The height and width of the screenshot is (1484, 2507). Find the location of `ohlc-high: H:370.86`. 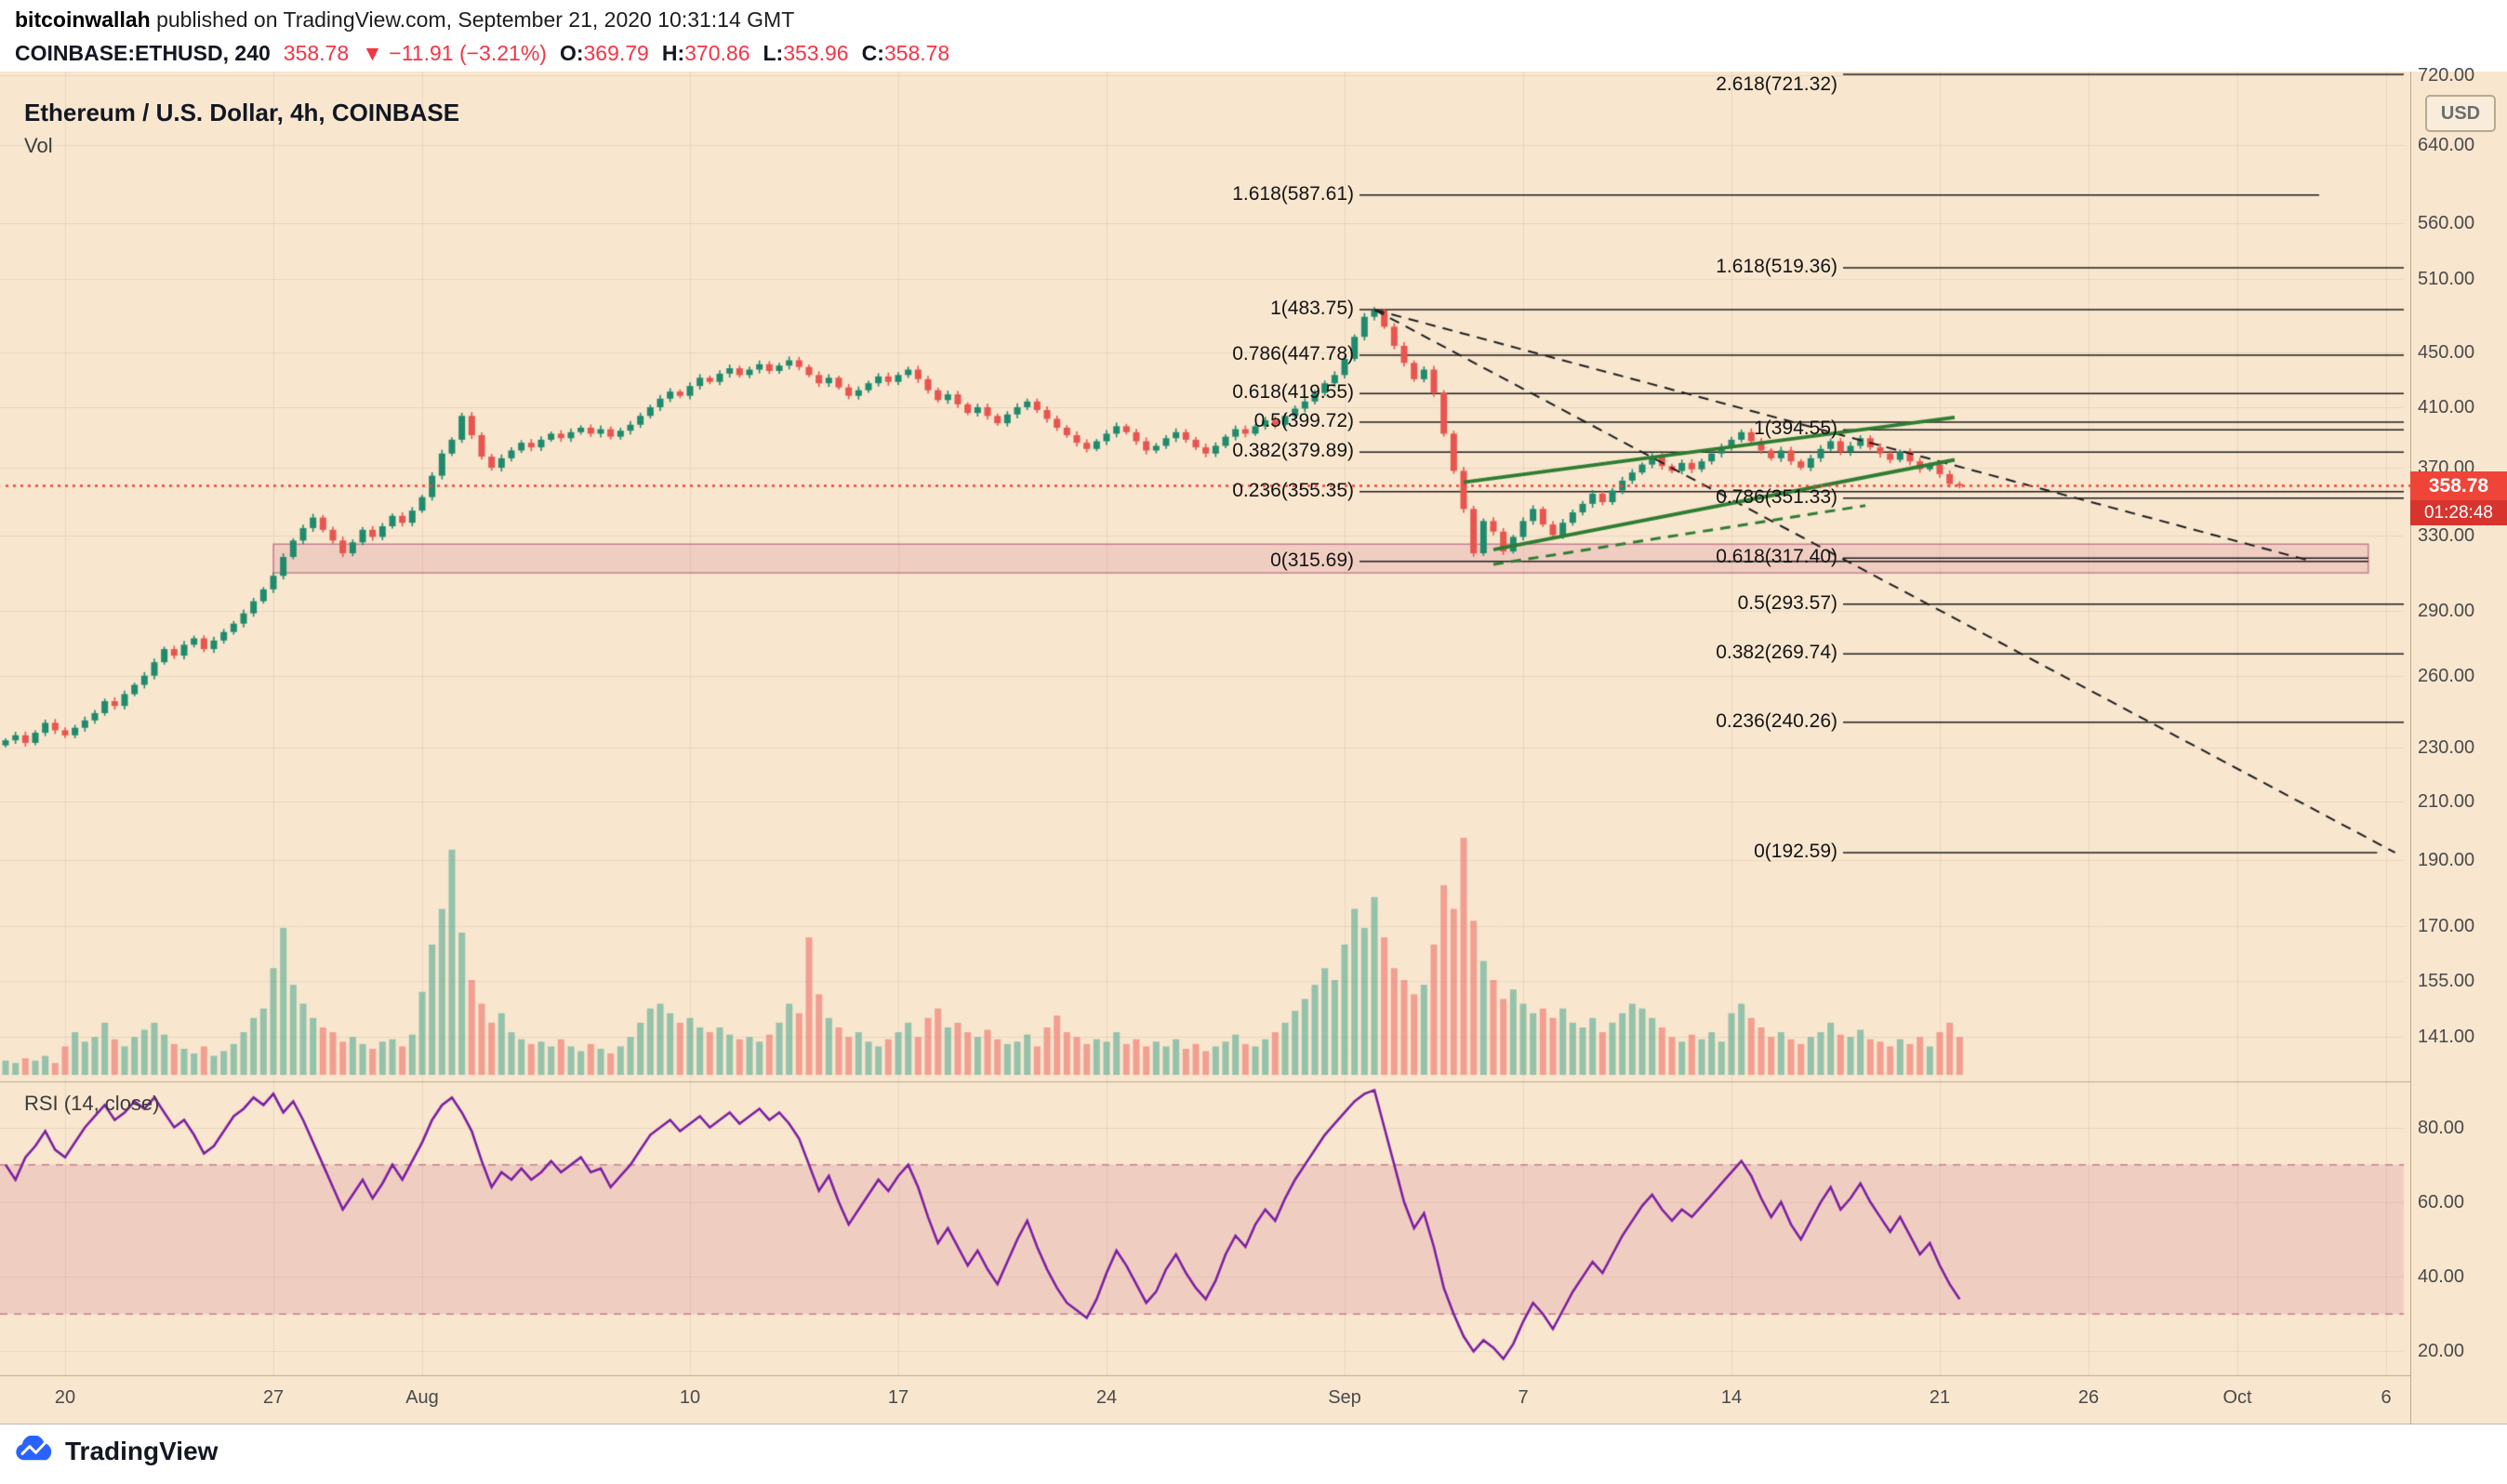

ohlc-high: H:370.86 is located at coordinates (705, 53).